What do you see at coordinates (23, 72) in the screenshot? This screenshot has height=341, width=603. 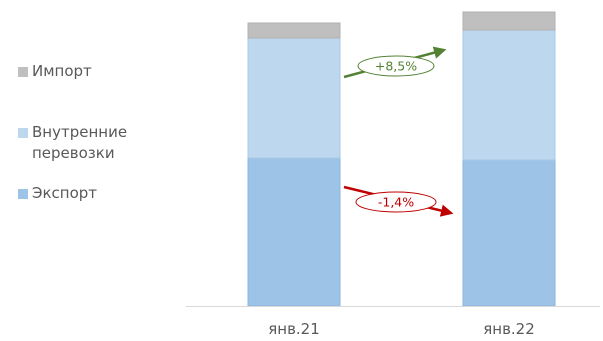 I see `legend-swatch-import` at bounding box center [23, 72].